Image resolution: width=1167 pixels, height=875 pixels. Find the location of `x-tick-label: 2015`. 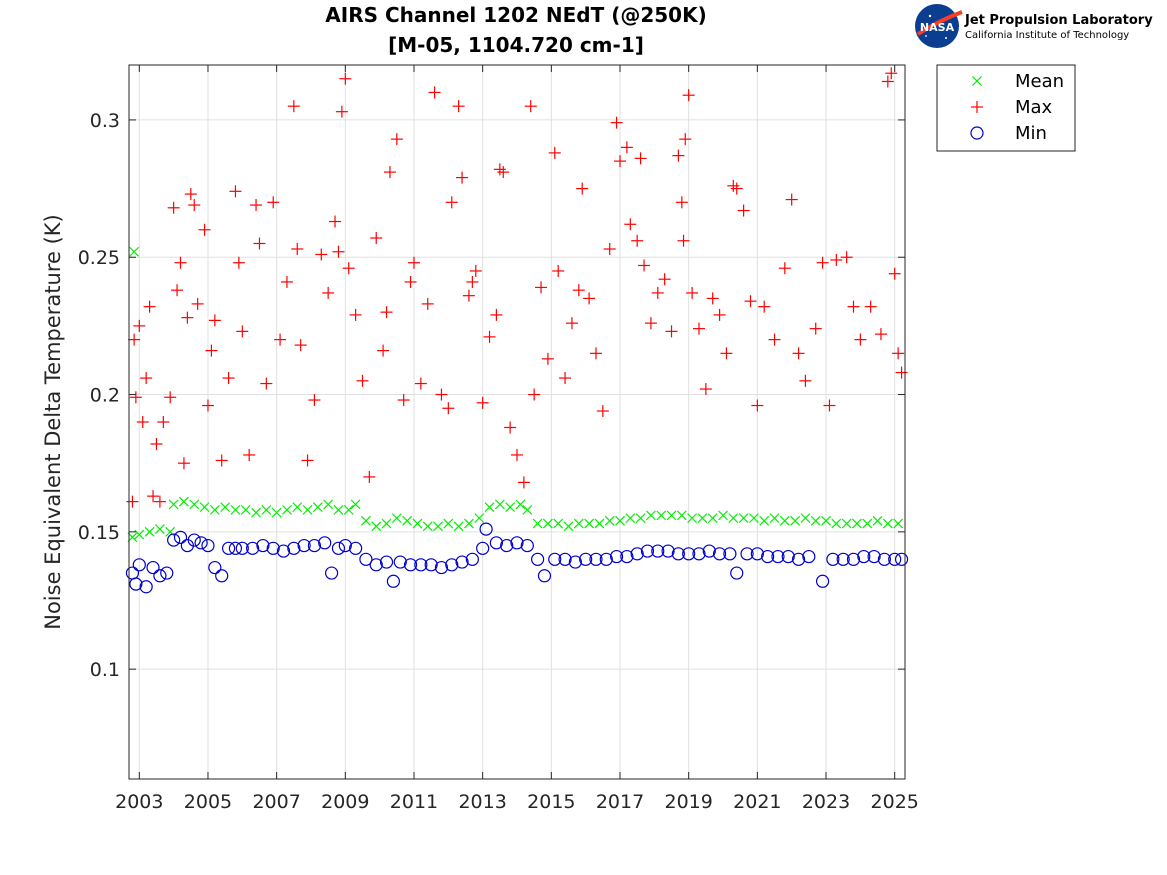

x-tick-label: 2015 is located at coordinates (551, 802).